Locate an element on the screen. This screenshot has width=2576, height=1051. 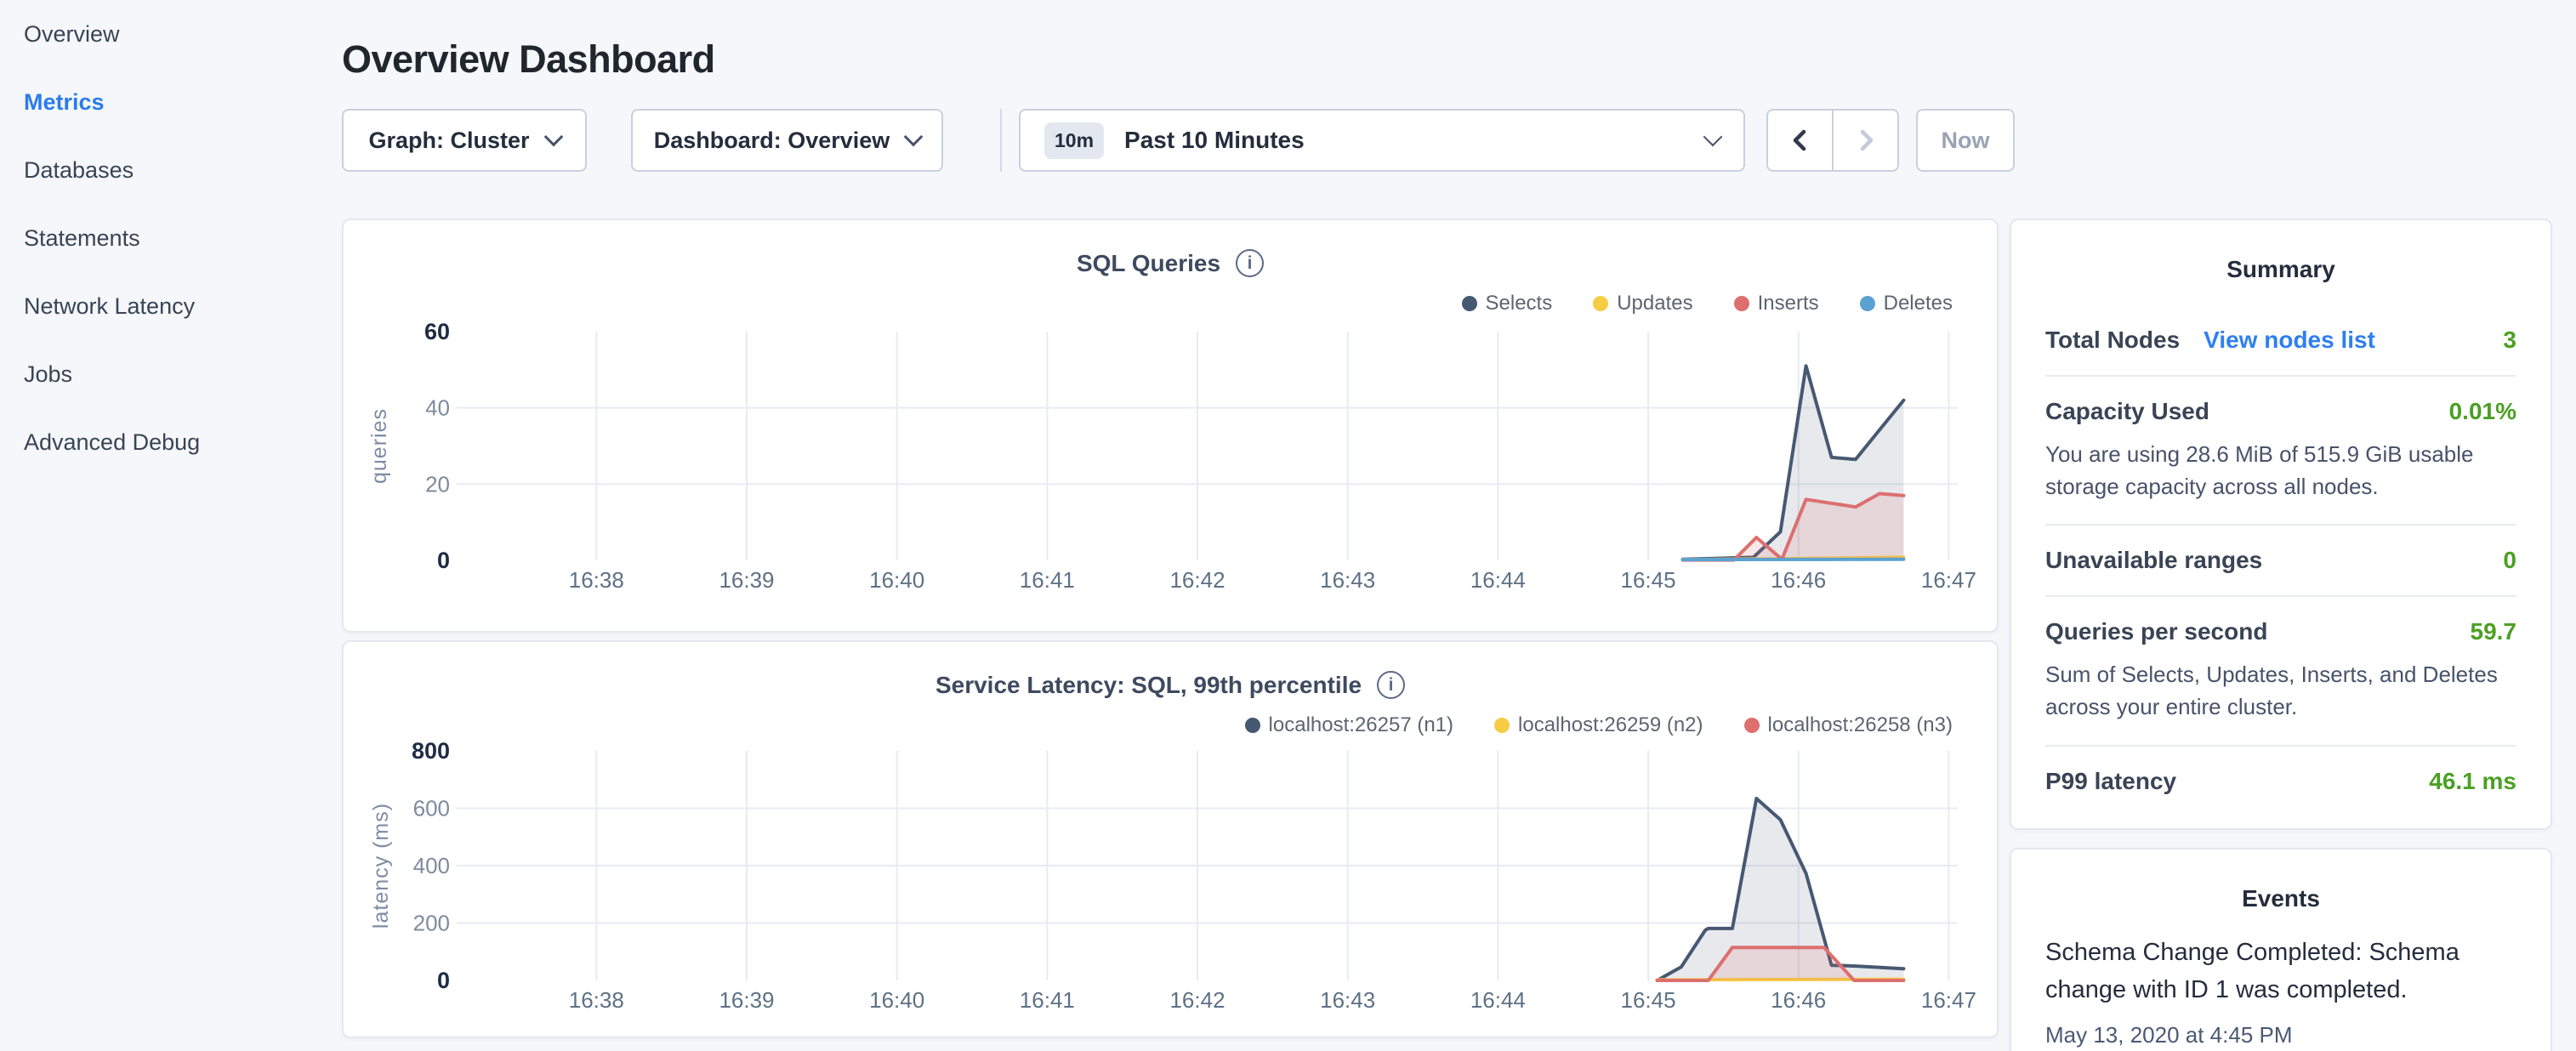
summary-row-label: Queries per second is located at coordinates (2156, 632).